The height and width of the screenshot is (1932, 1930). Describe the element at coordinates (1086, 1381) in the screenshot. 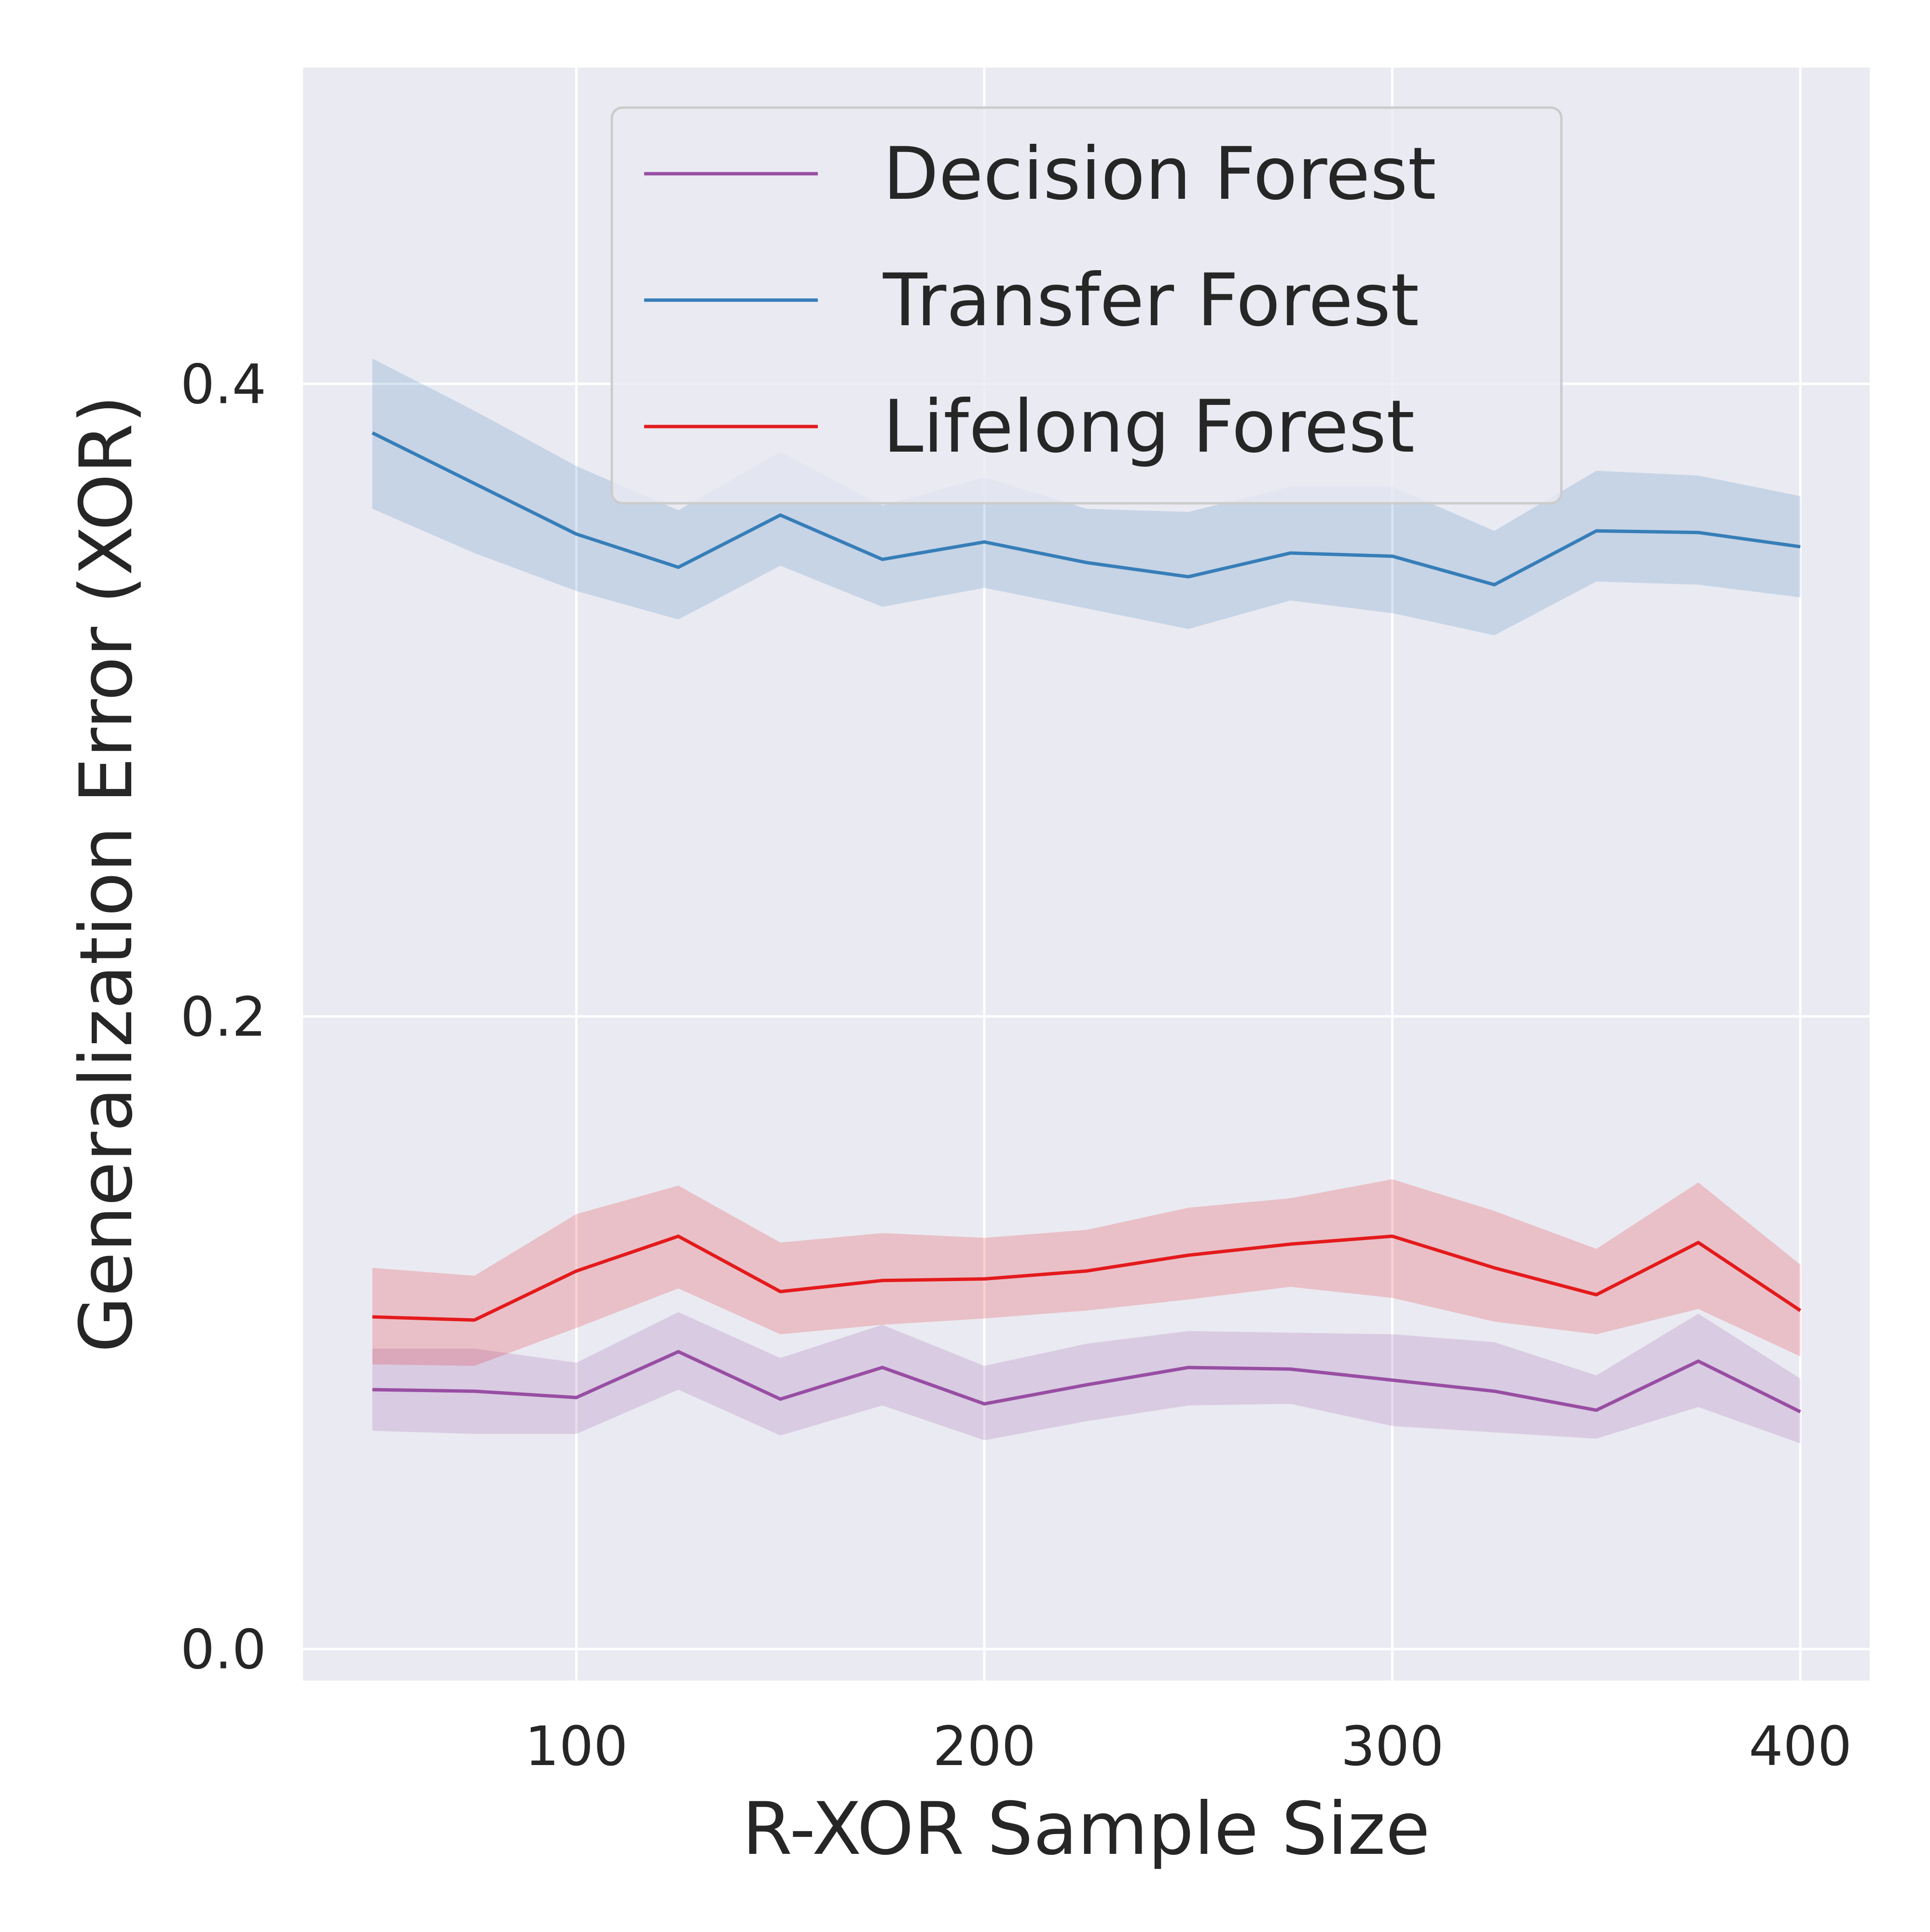

I see `decision-forest-line` at that location.